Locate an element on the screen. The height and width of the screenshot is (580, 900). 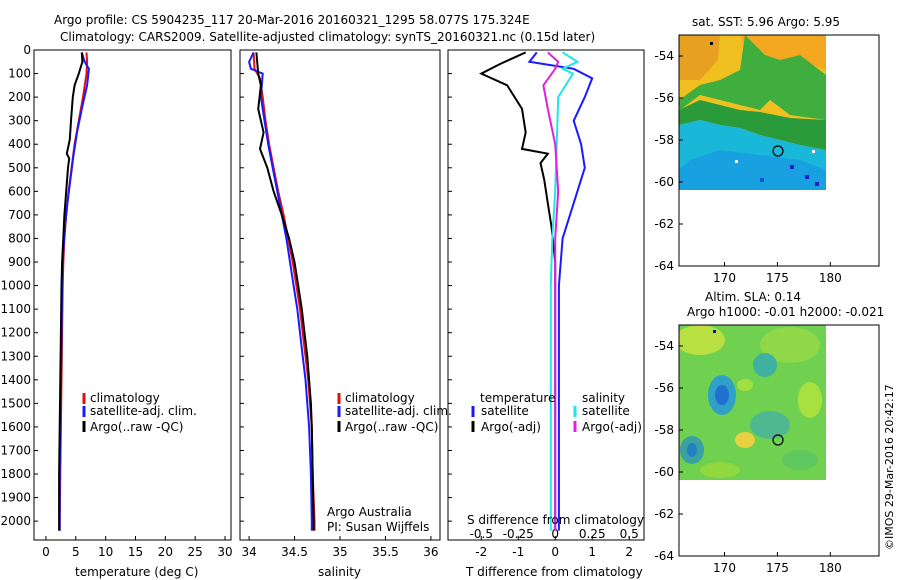
sst-map-frame is located at coordinates (779, 150).